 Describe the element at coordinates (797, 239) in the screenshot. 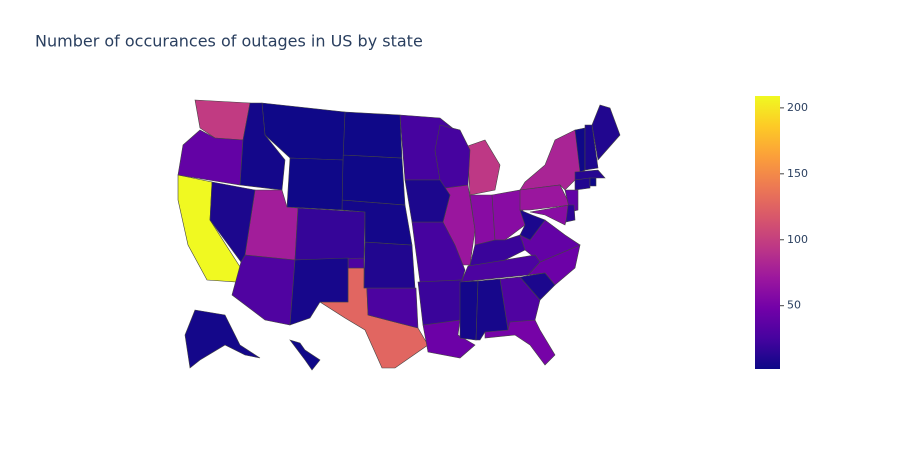

I see `colorbar-tick-label: 100` at that location.